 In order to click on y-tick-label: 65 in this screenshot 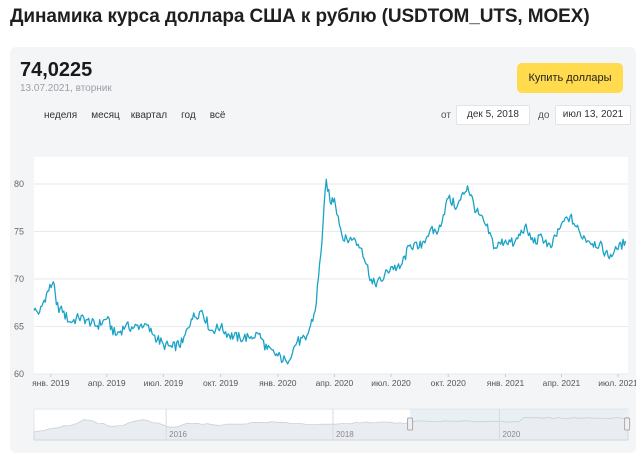, I will do `click(19, 327)`.